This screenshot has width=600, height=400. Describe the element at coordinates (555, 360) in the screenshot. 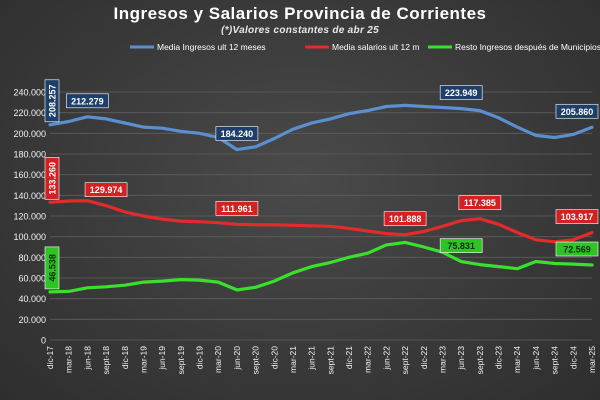

I see `x-tick-label: sept-24` at that location.